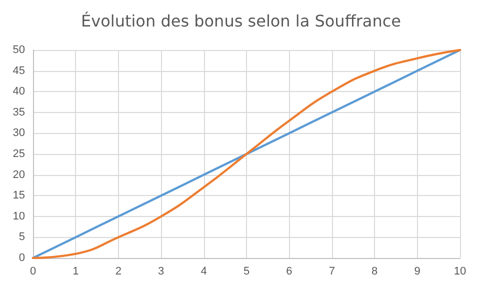 This screenshot has height=289, width=482. I want to click on x-tick-label: 1, so click(75, 272).